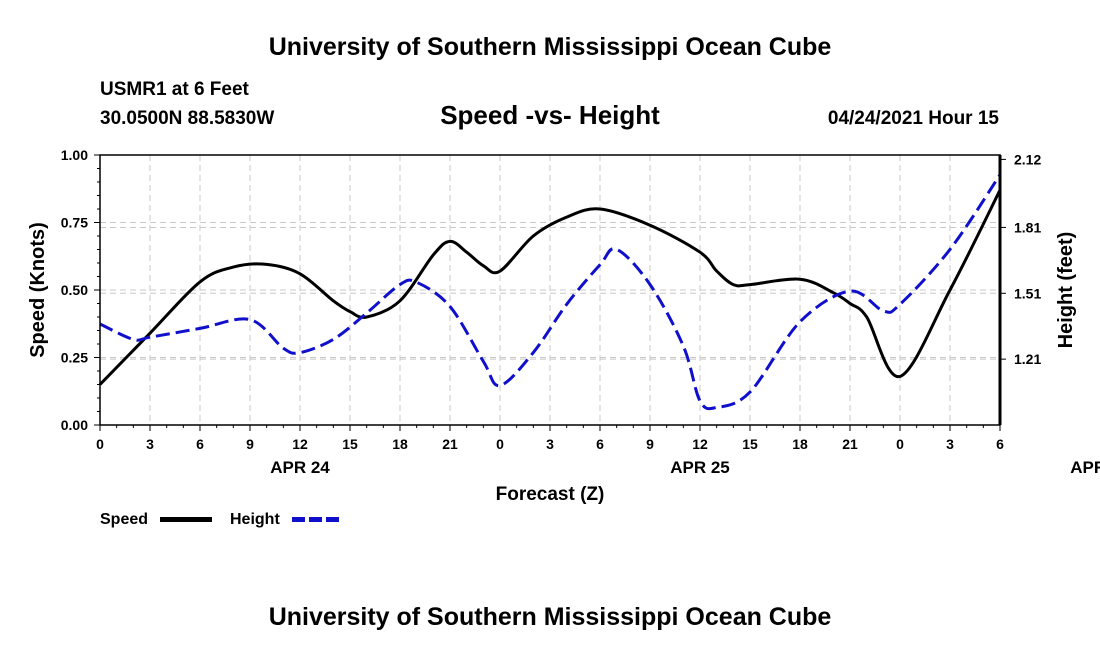 The width and height of the screenshot is (1100, 650). Describe the element at coordinates (1027, 159) in the screenshot. I see `y2-tick-label: 2.12` at that location.